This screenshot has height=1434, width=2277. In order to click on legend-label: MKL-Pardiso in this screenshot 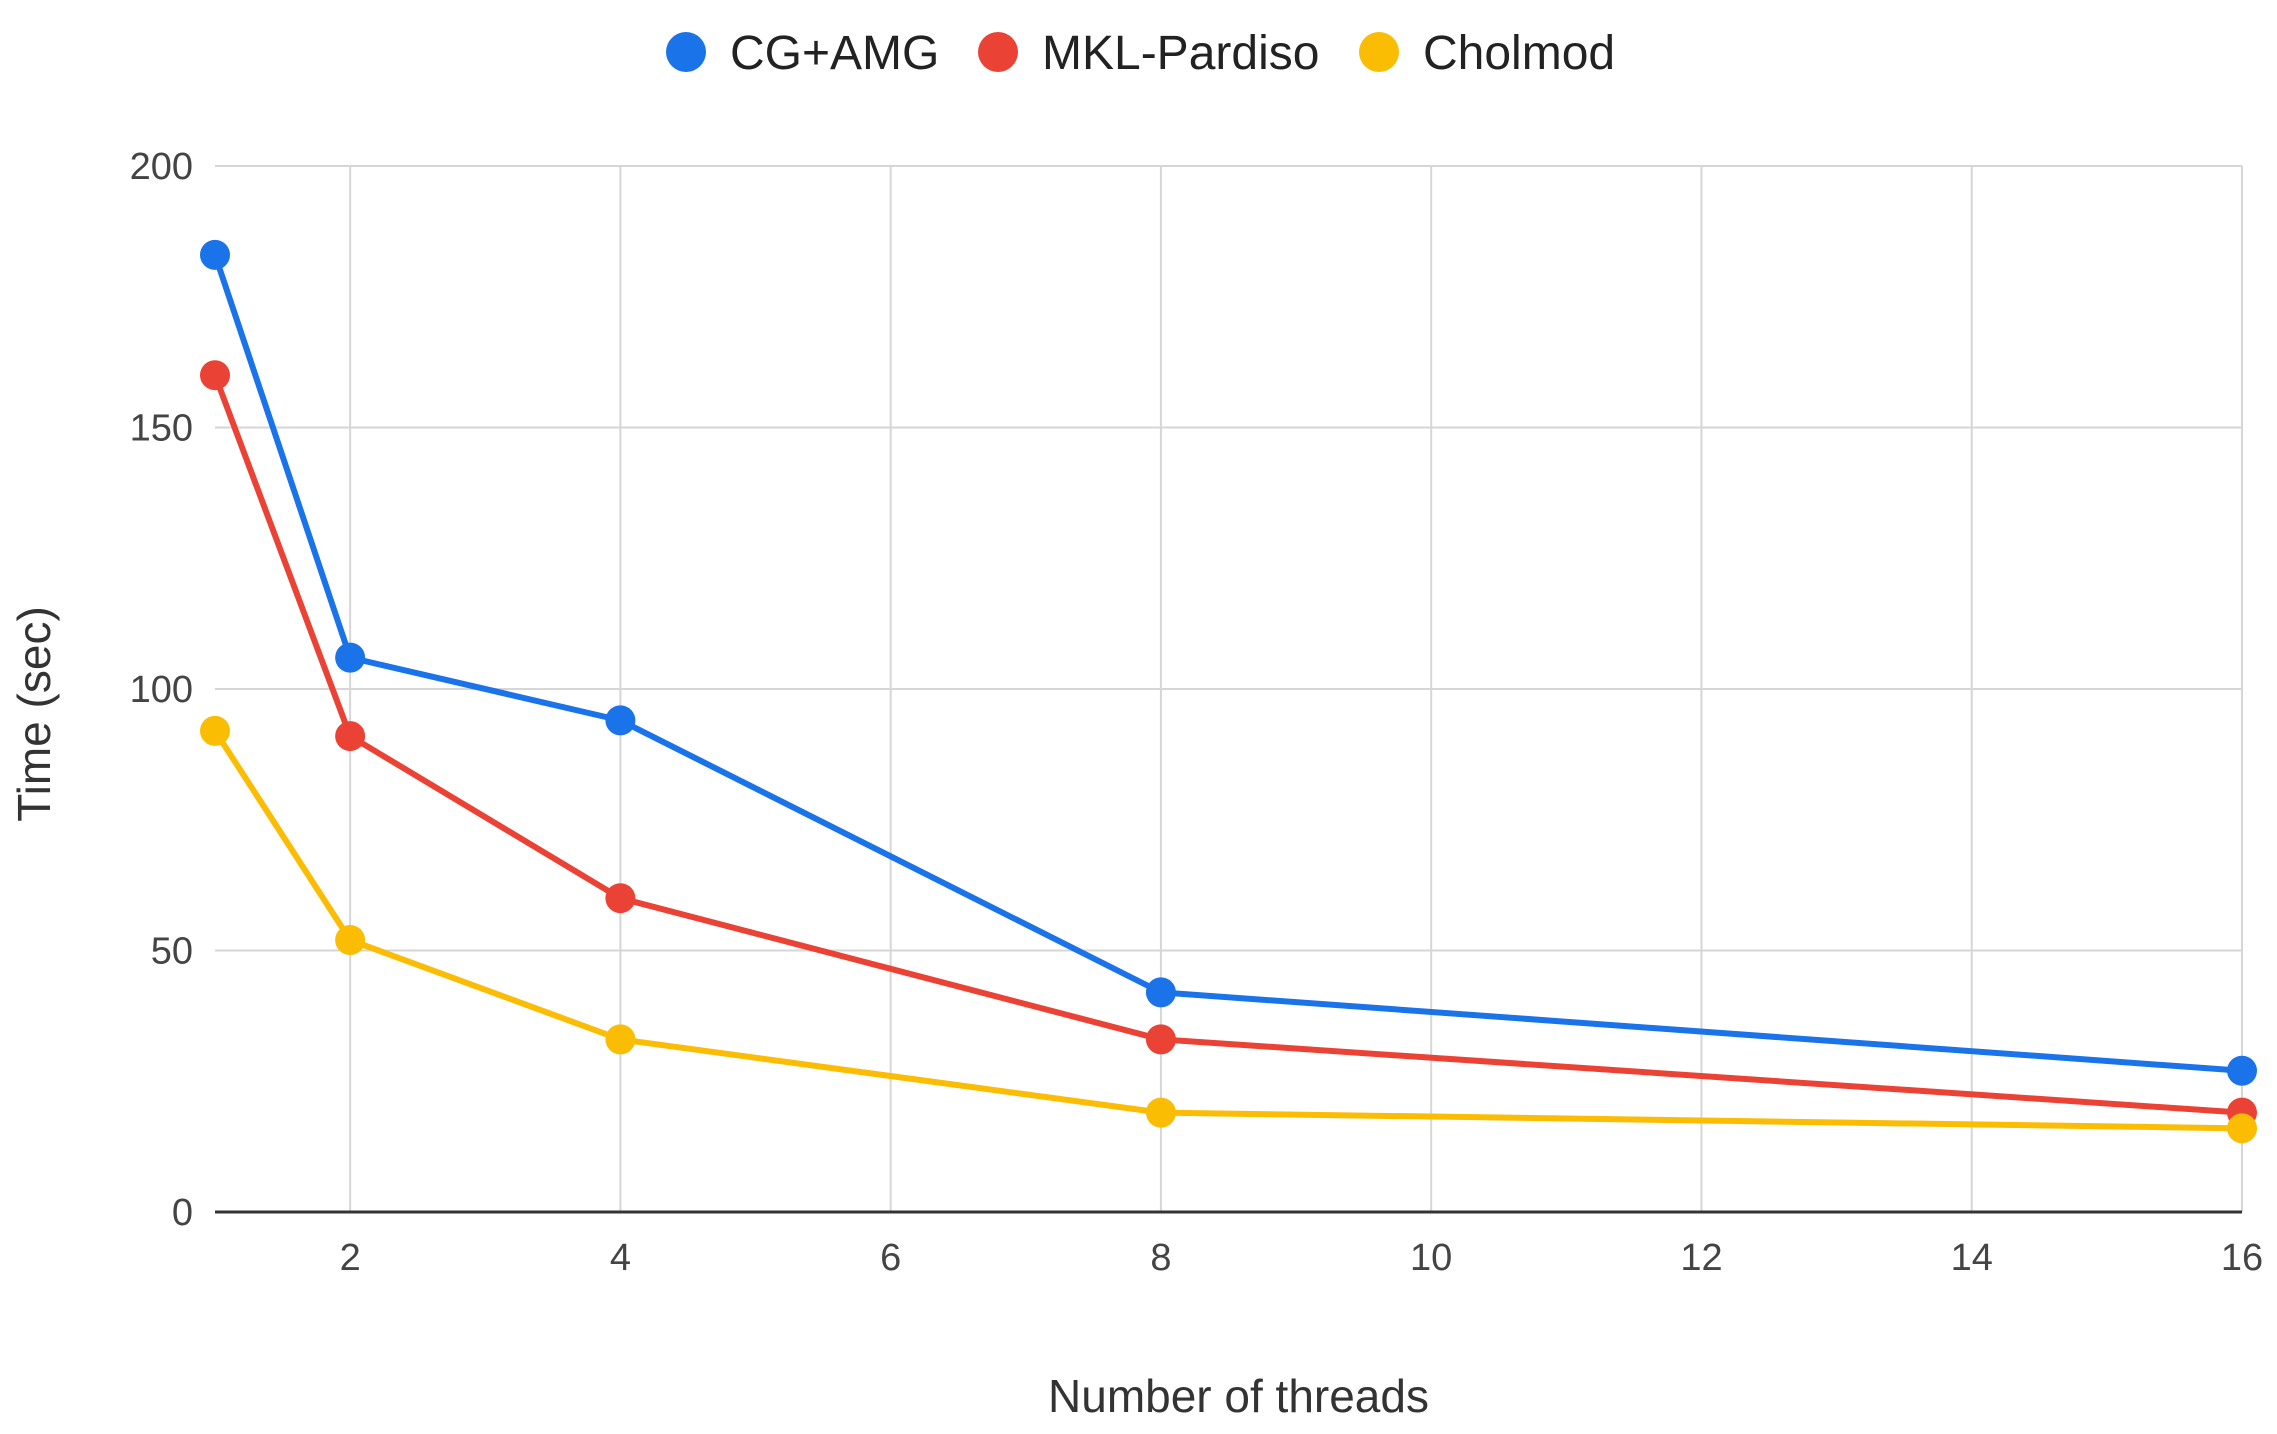, I will do `click(1180, 53)`.